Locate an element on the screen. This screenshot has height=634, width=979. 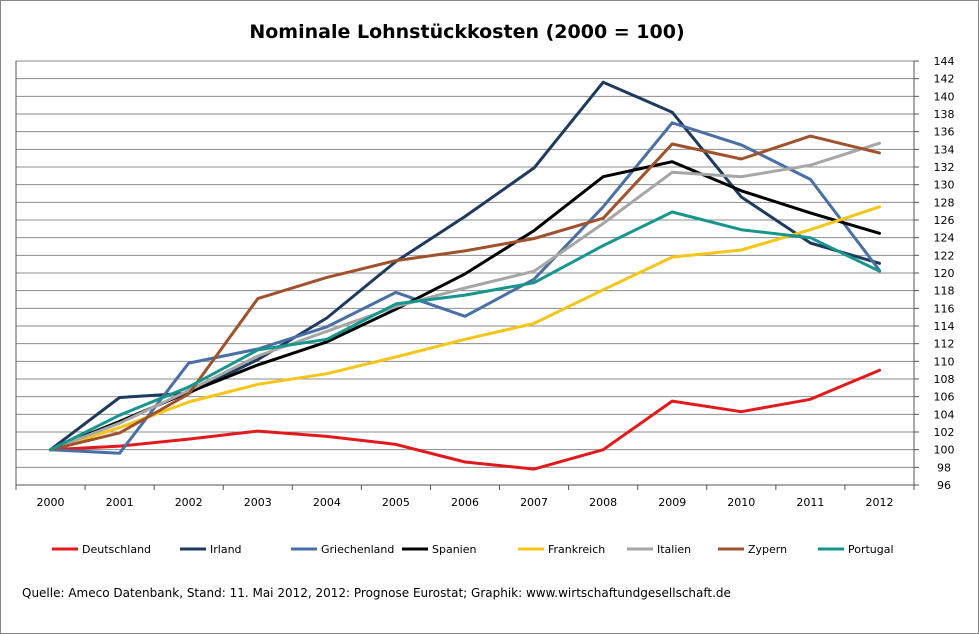
x-tick-label: 2000 is located at coordinates (51, 502).